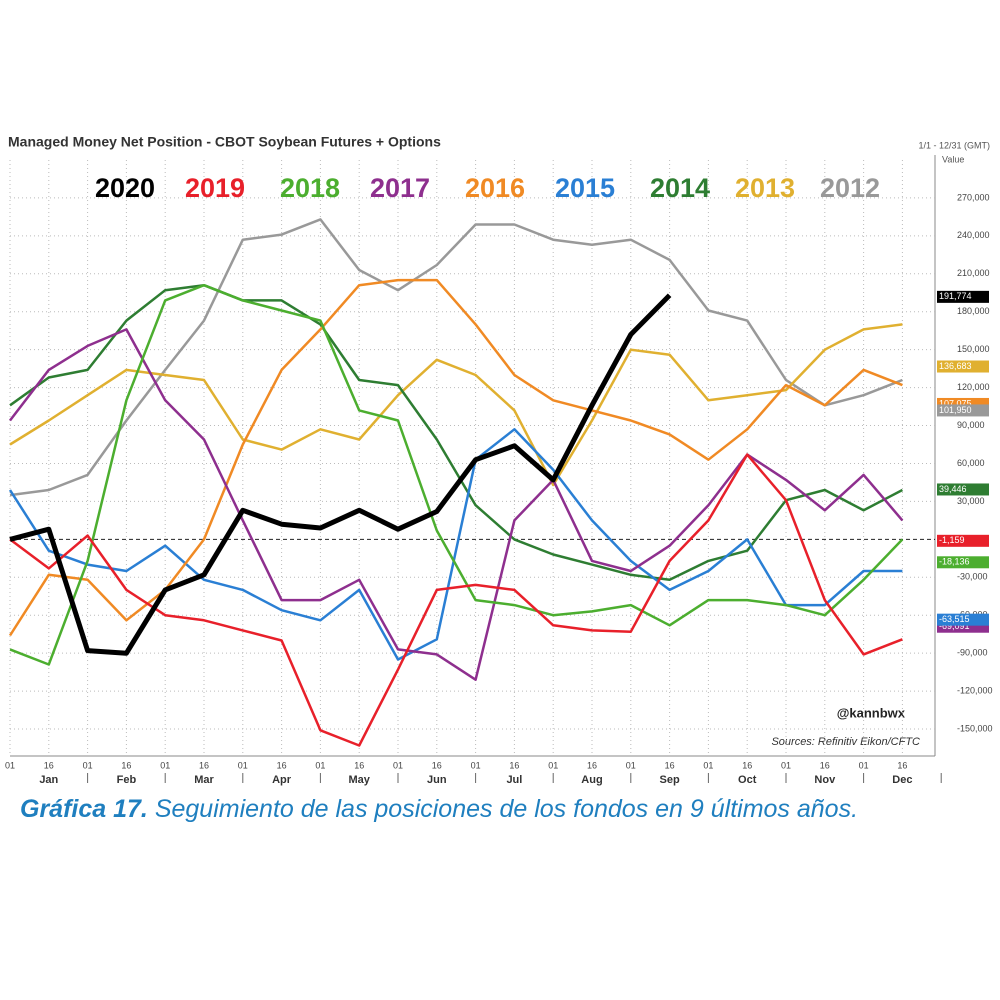 The width and height of the screenshot is (1000, 1000). Describe the element at coordinates (955, 403) in the screenshot. I see `end-value-label: 107,075` at that location.